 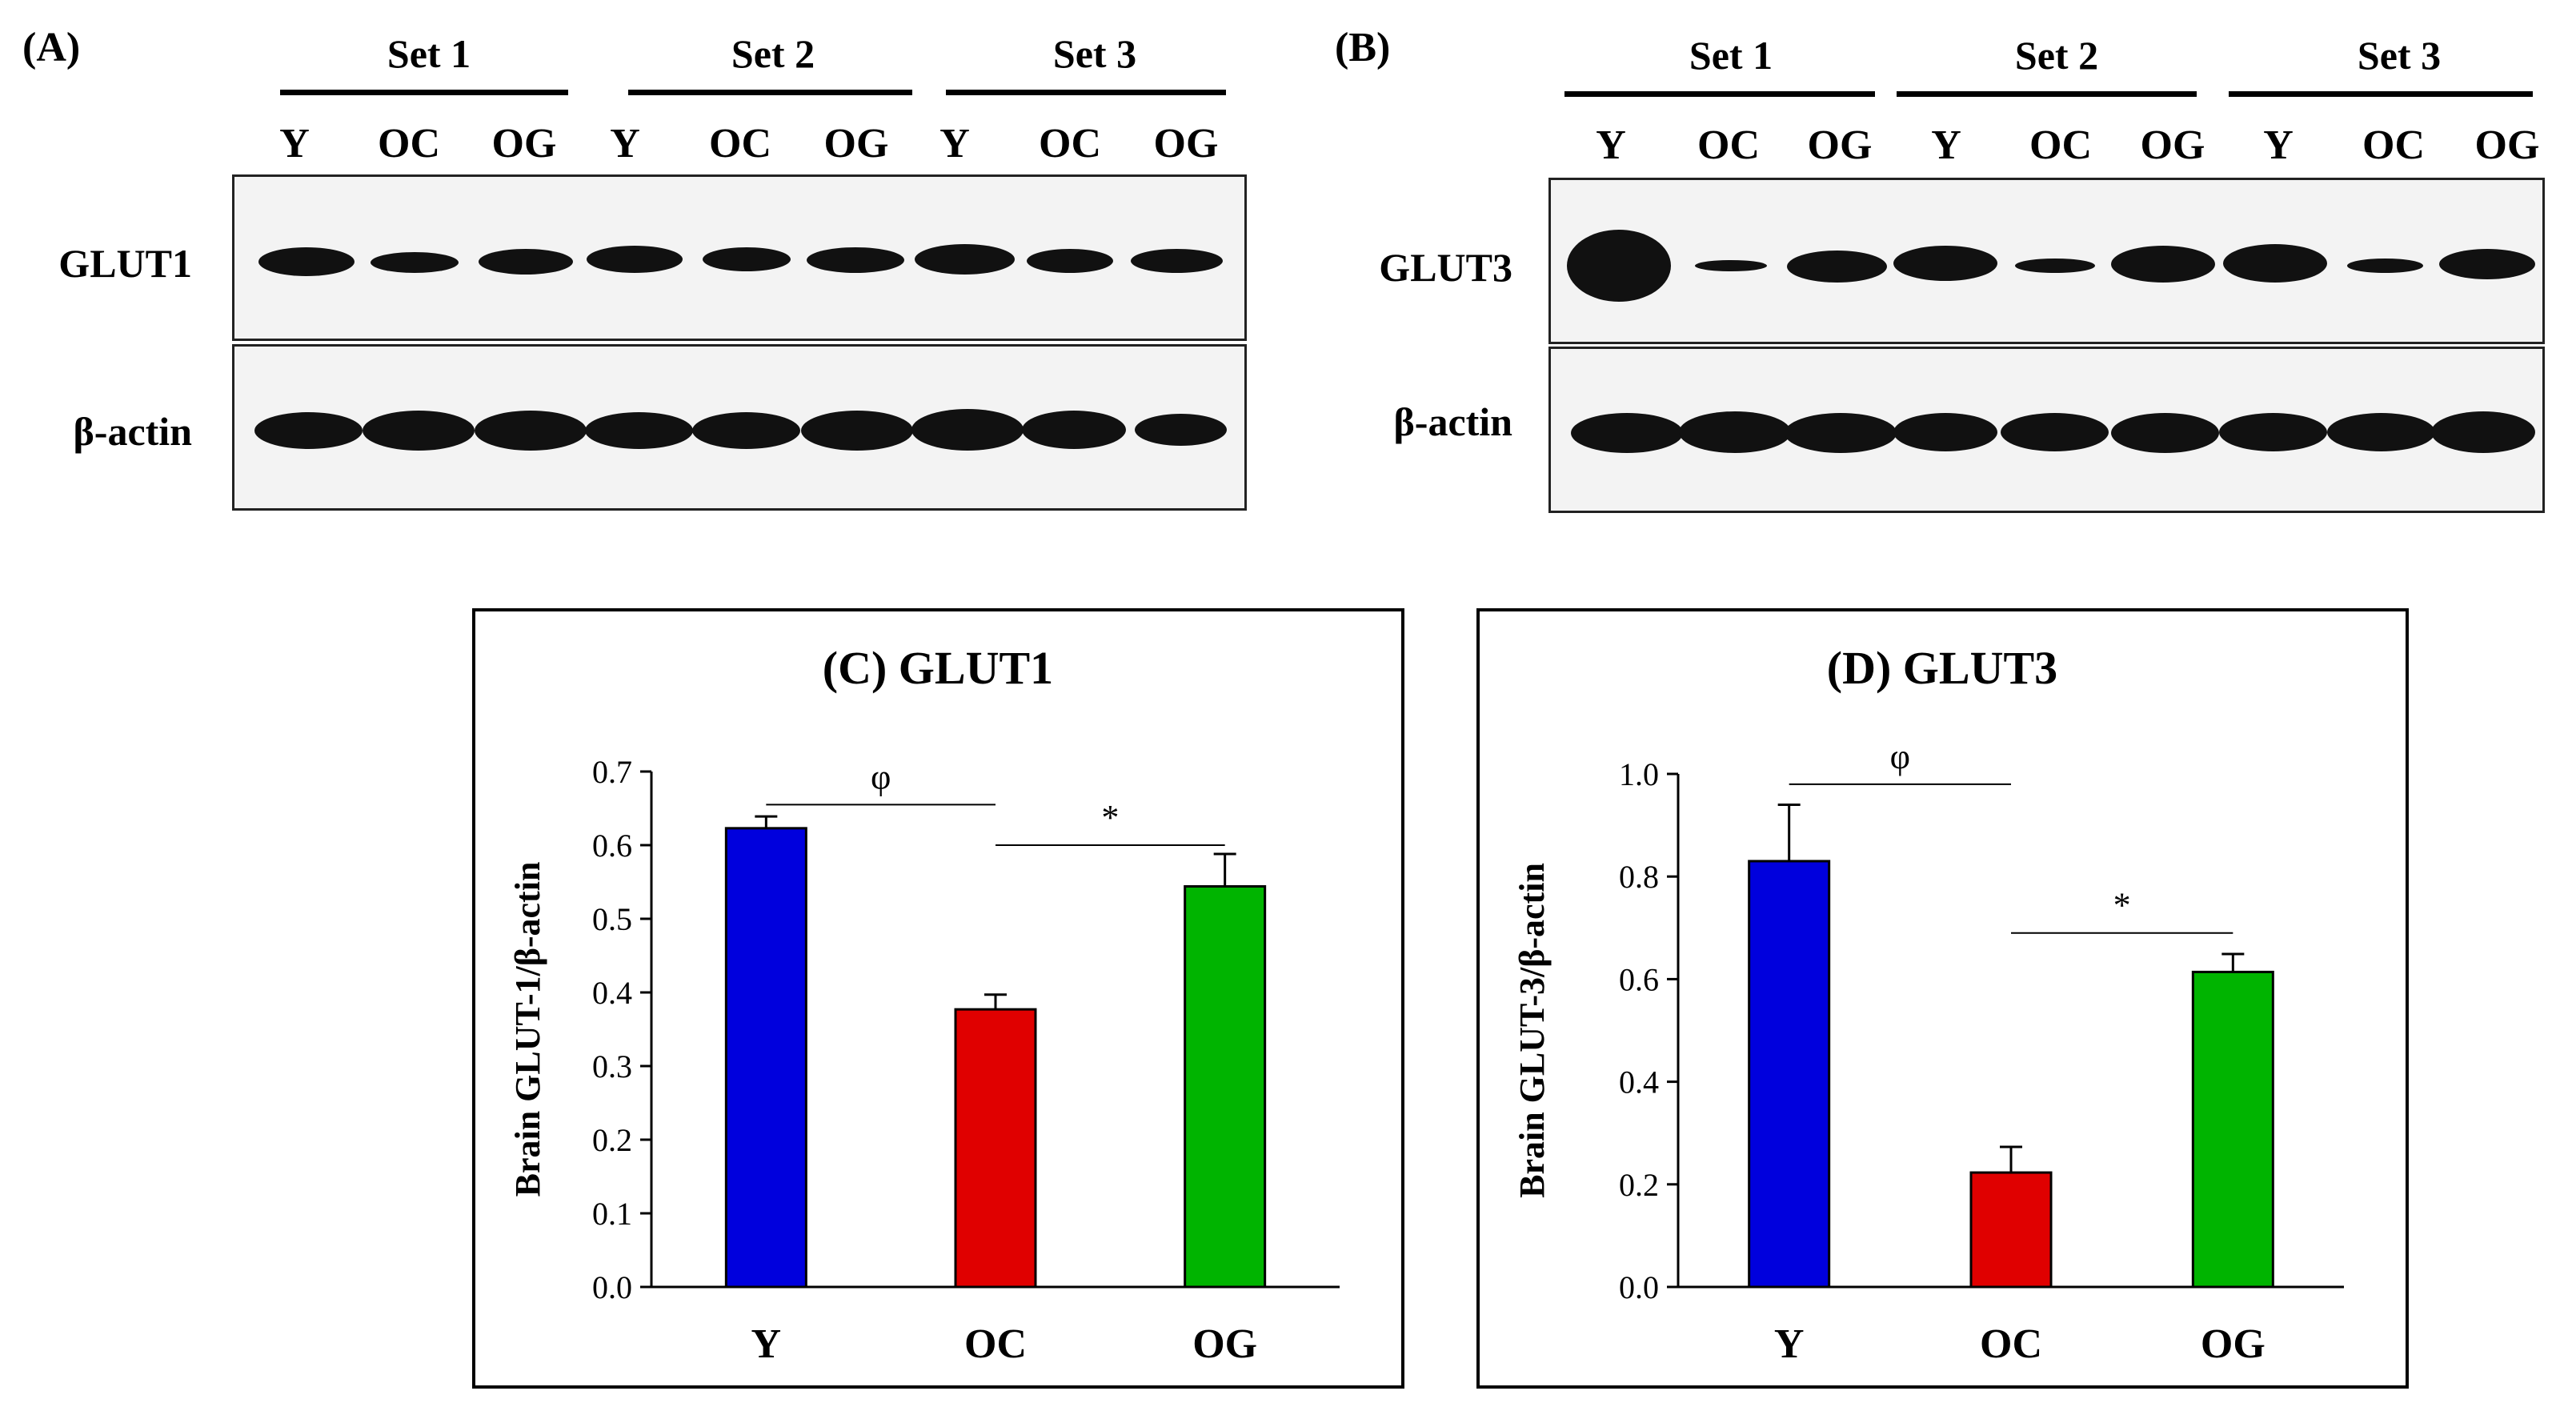 I want to click on chart-c-ytick-label: 0.7, so click(x=612, y=772).